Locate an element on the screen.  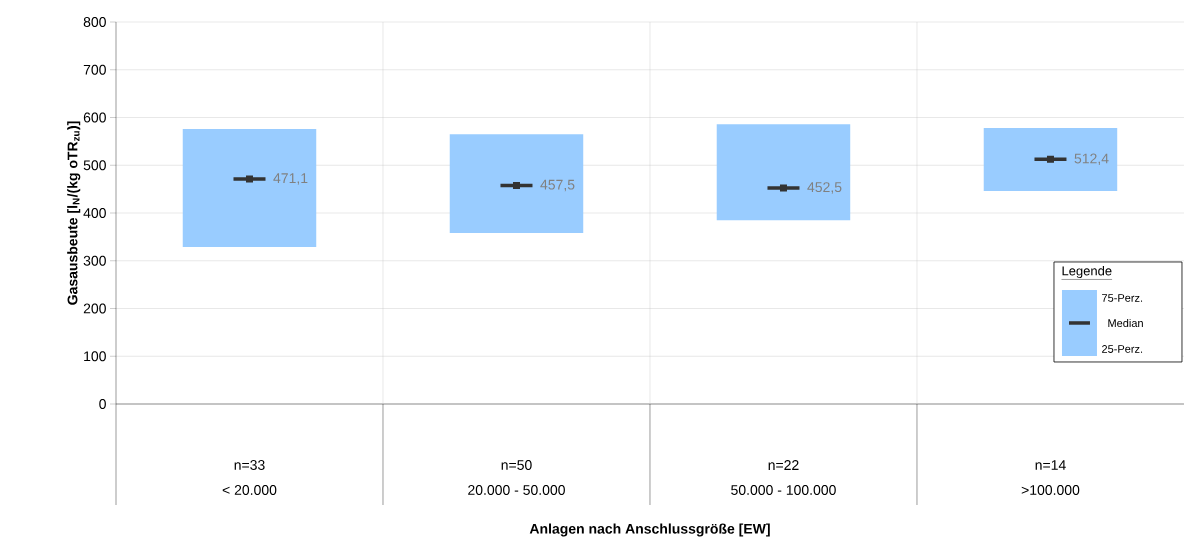
x-tick-label: >100.000 is located at coordinates (1050, 490).